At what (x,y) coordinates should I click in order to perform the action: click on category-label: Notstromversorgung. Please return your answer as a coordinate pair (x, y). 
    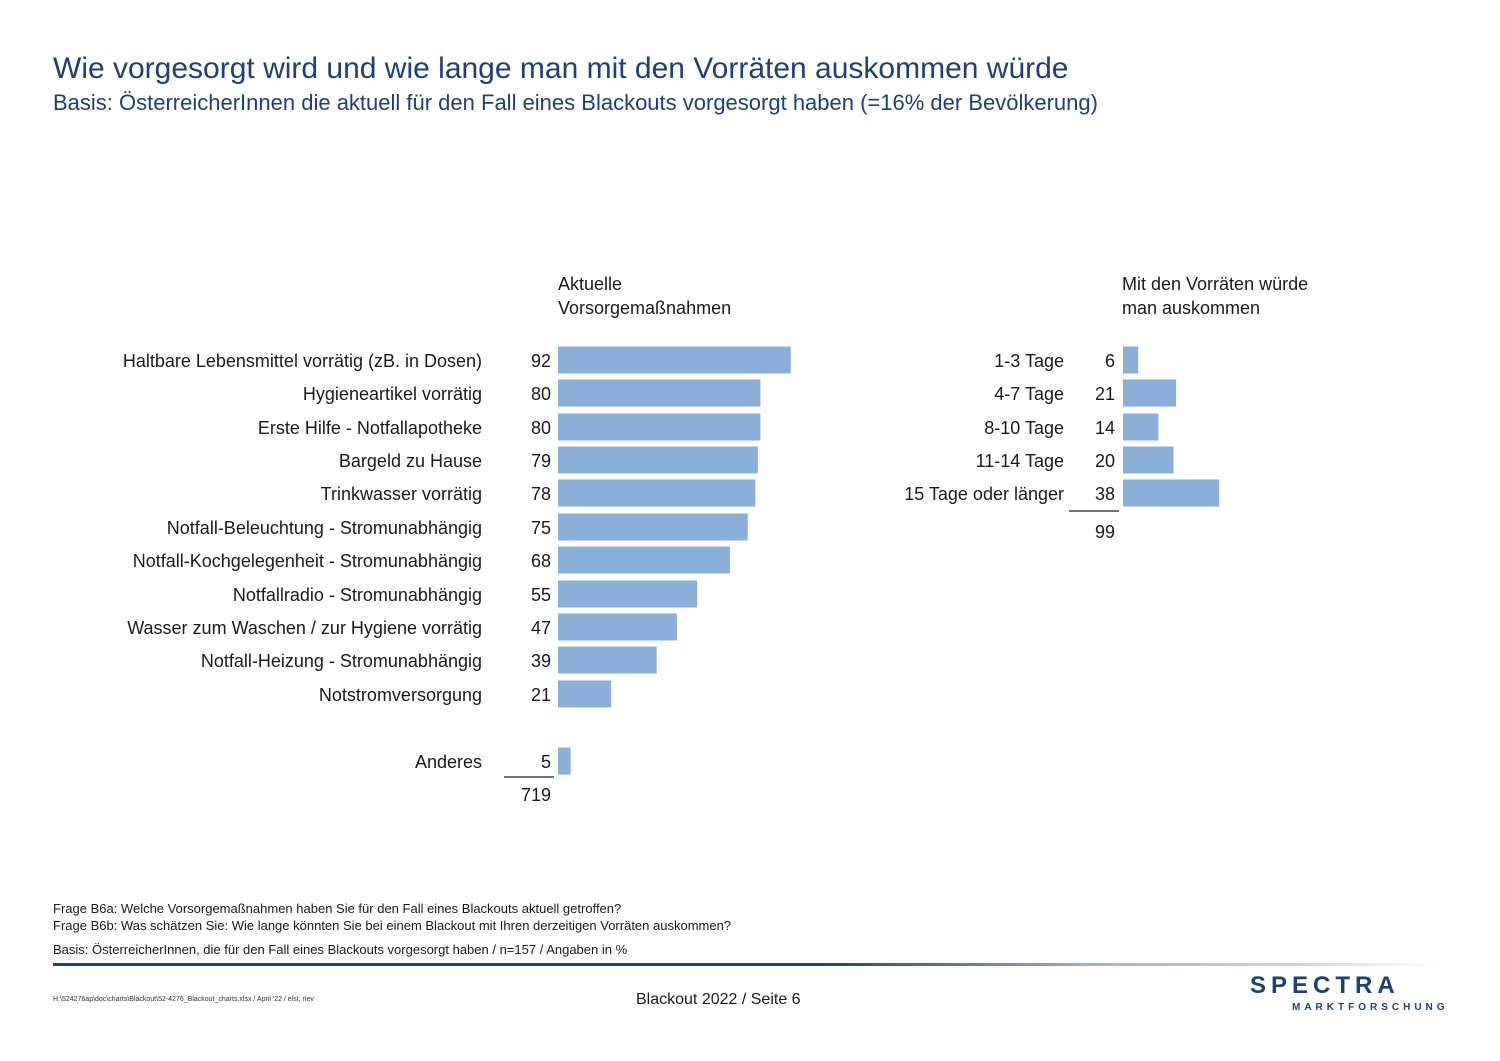
    Looking at the image, I should click on (400, 695).